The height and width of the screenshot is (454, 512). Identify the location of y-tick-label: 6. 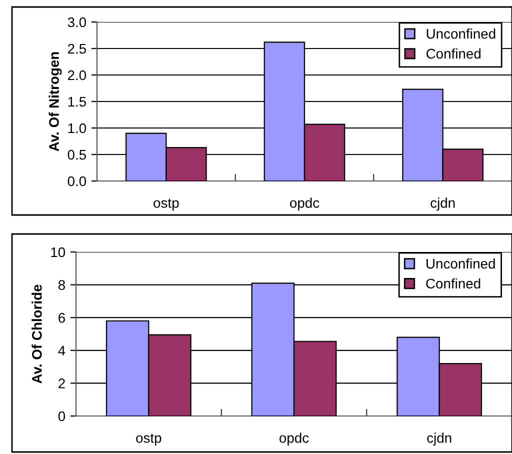
(61, 317).